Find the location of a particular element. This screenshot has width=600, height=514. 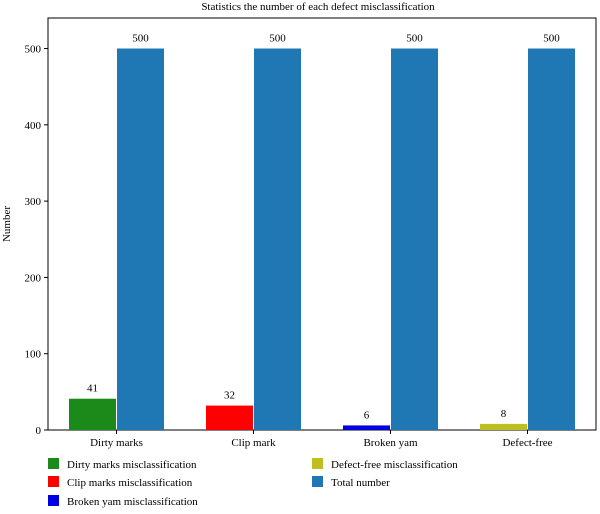

y-tick-label: 0 is located at coordinates (39, 431).